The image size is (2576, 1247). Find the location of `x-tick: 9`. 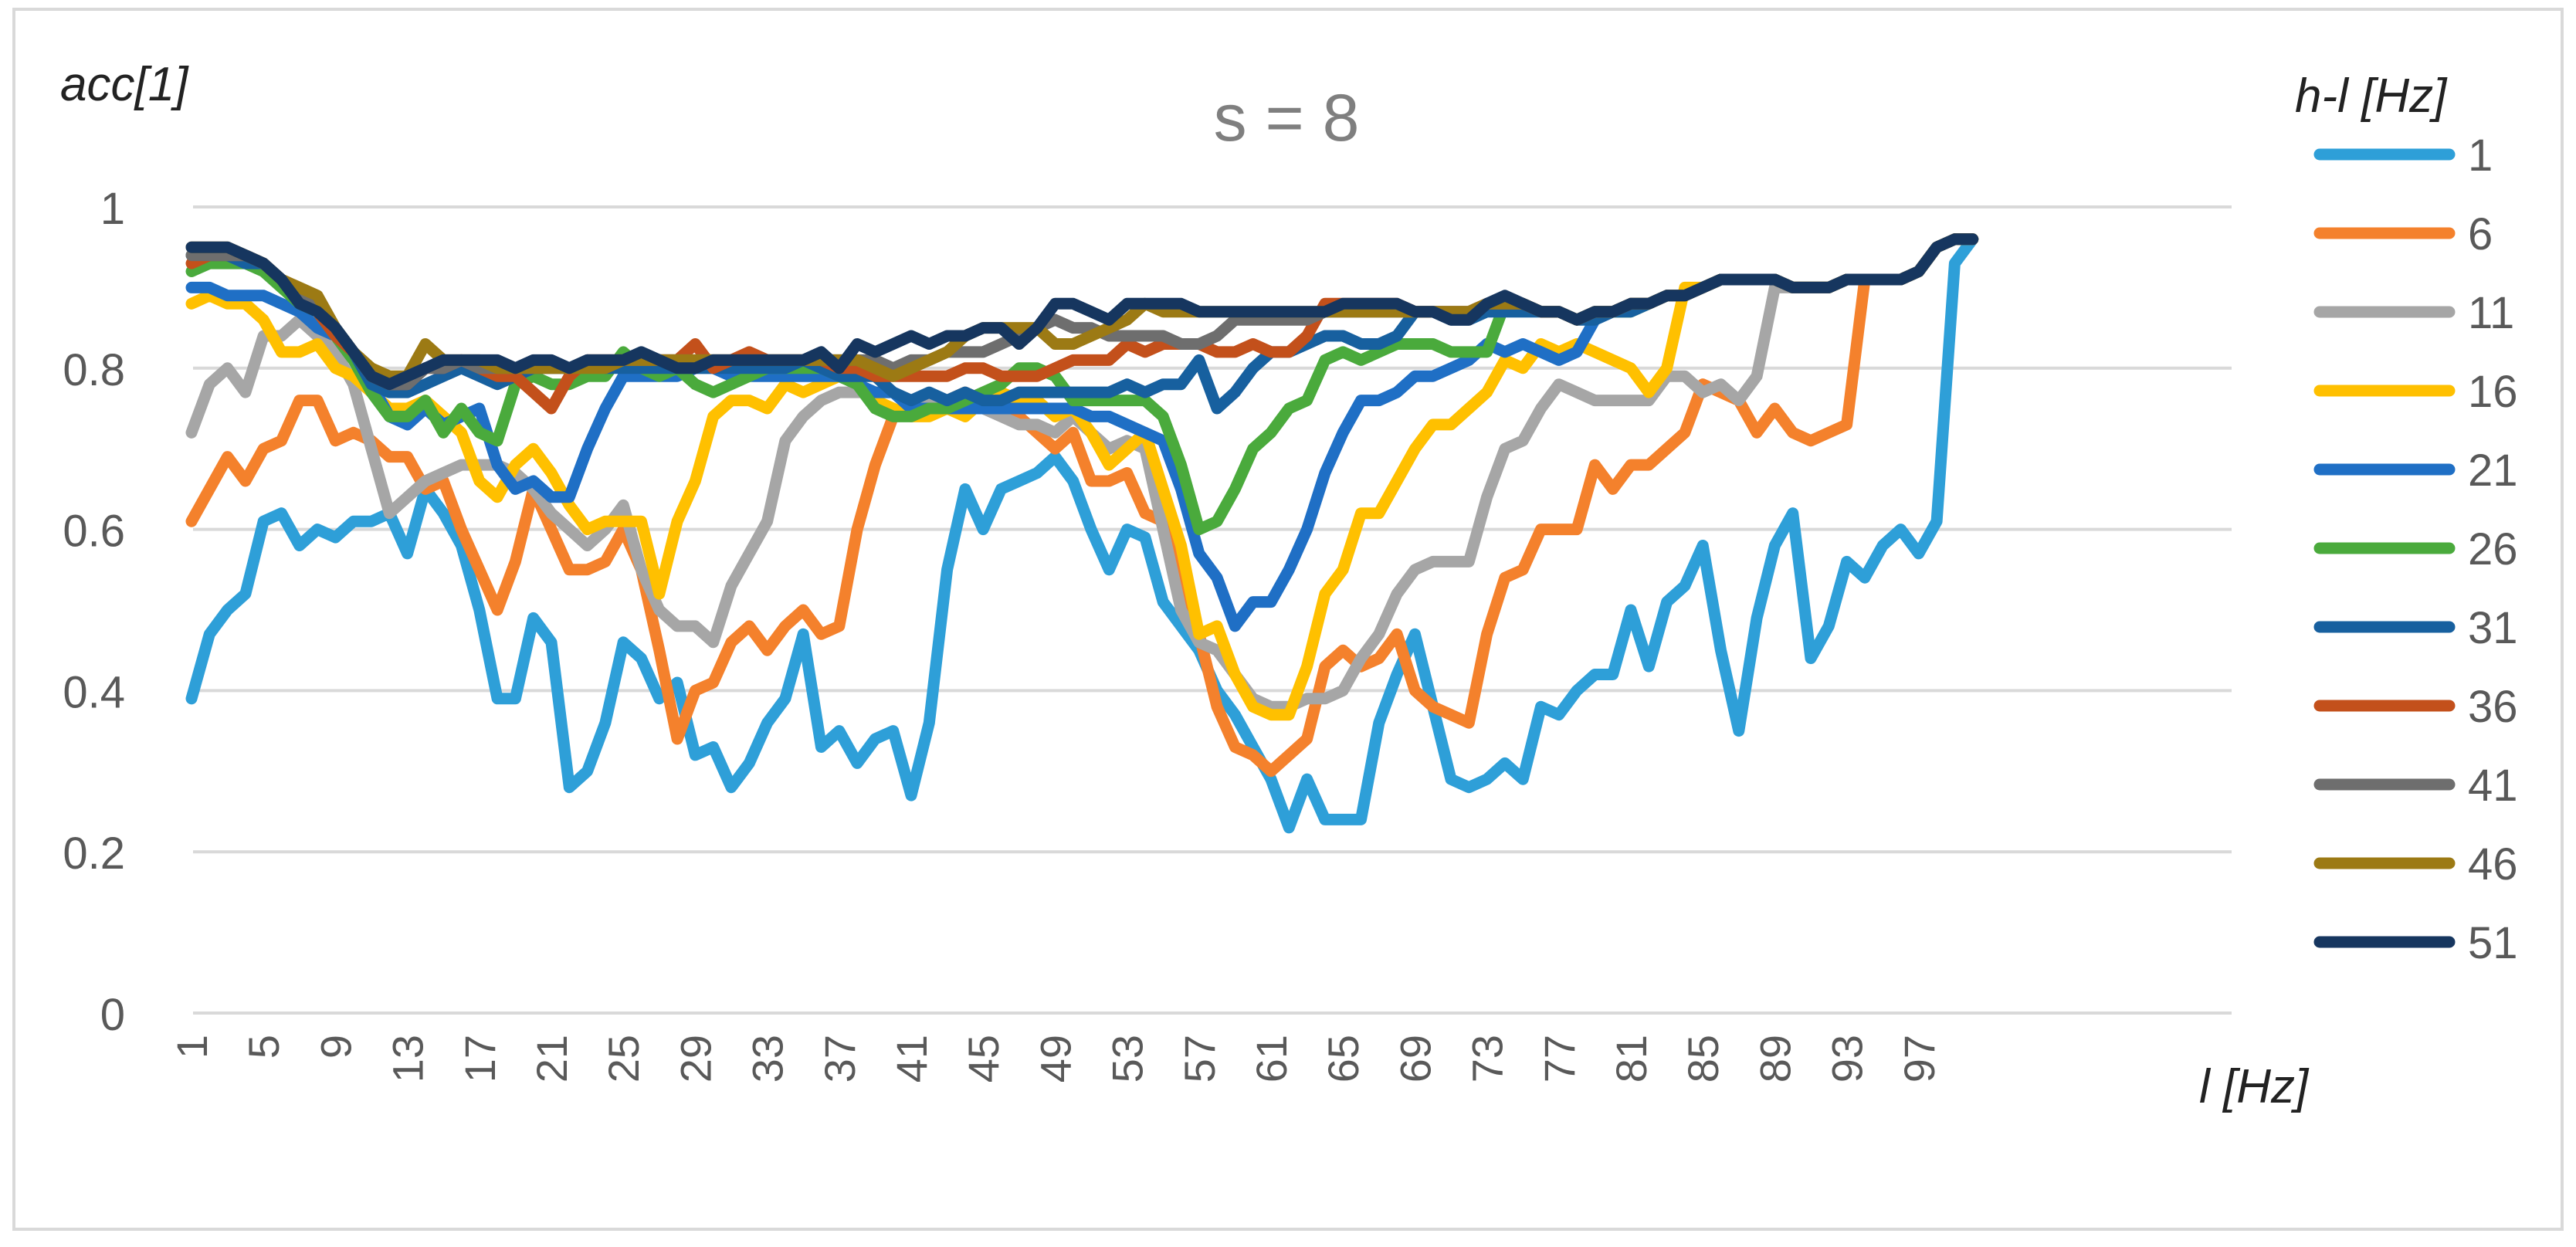

x-tick: 9 is located at coordinates (335, 1047).